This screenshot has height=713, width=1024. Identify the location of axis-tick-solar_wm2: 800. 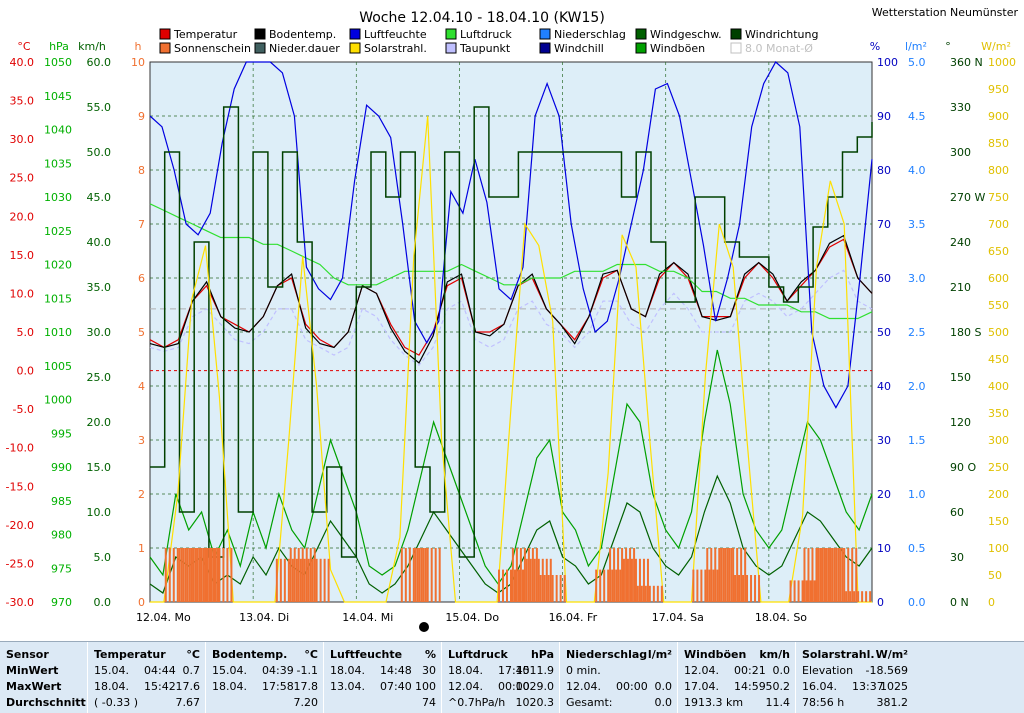
(998, 170).